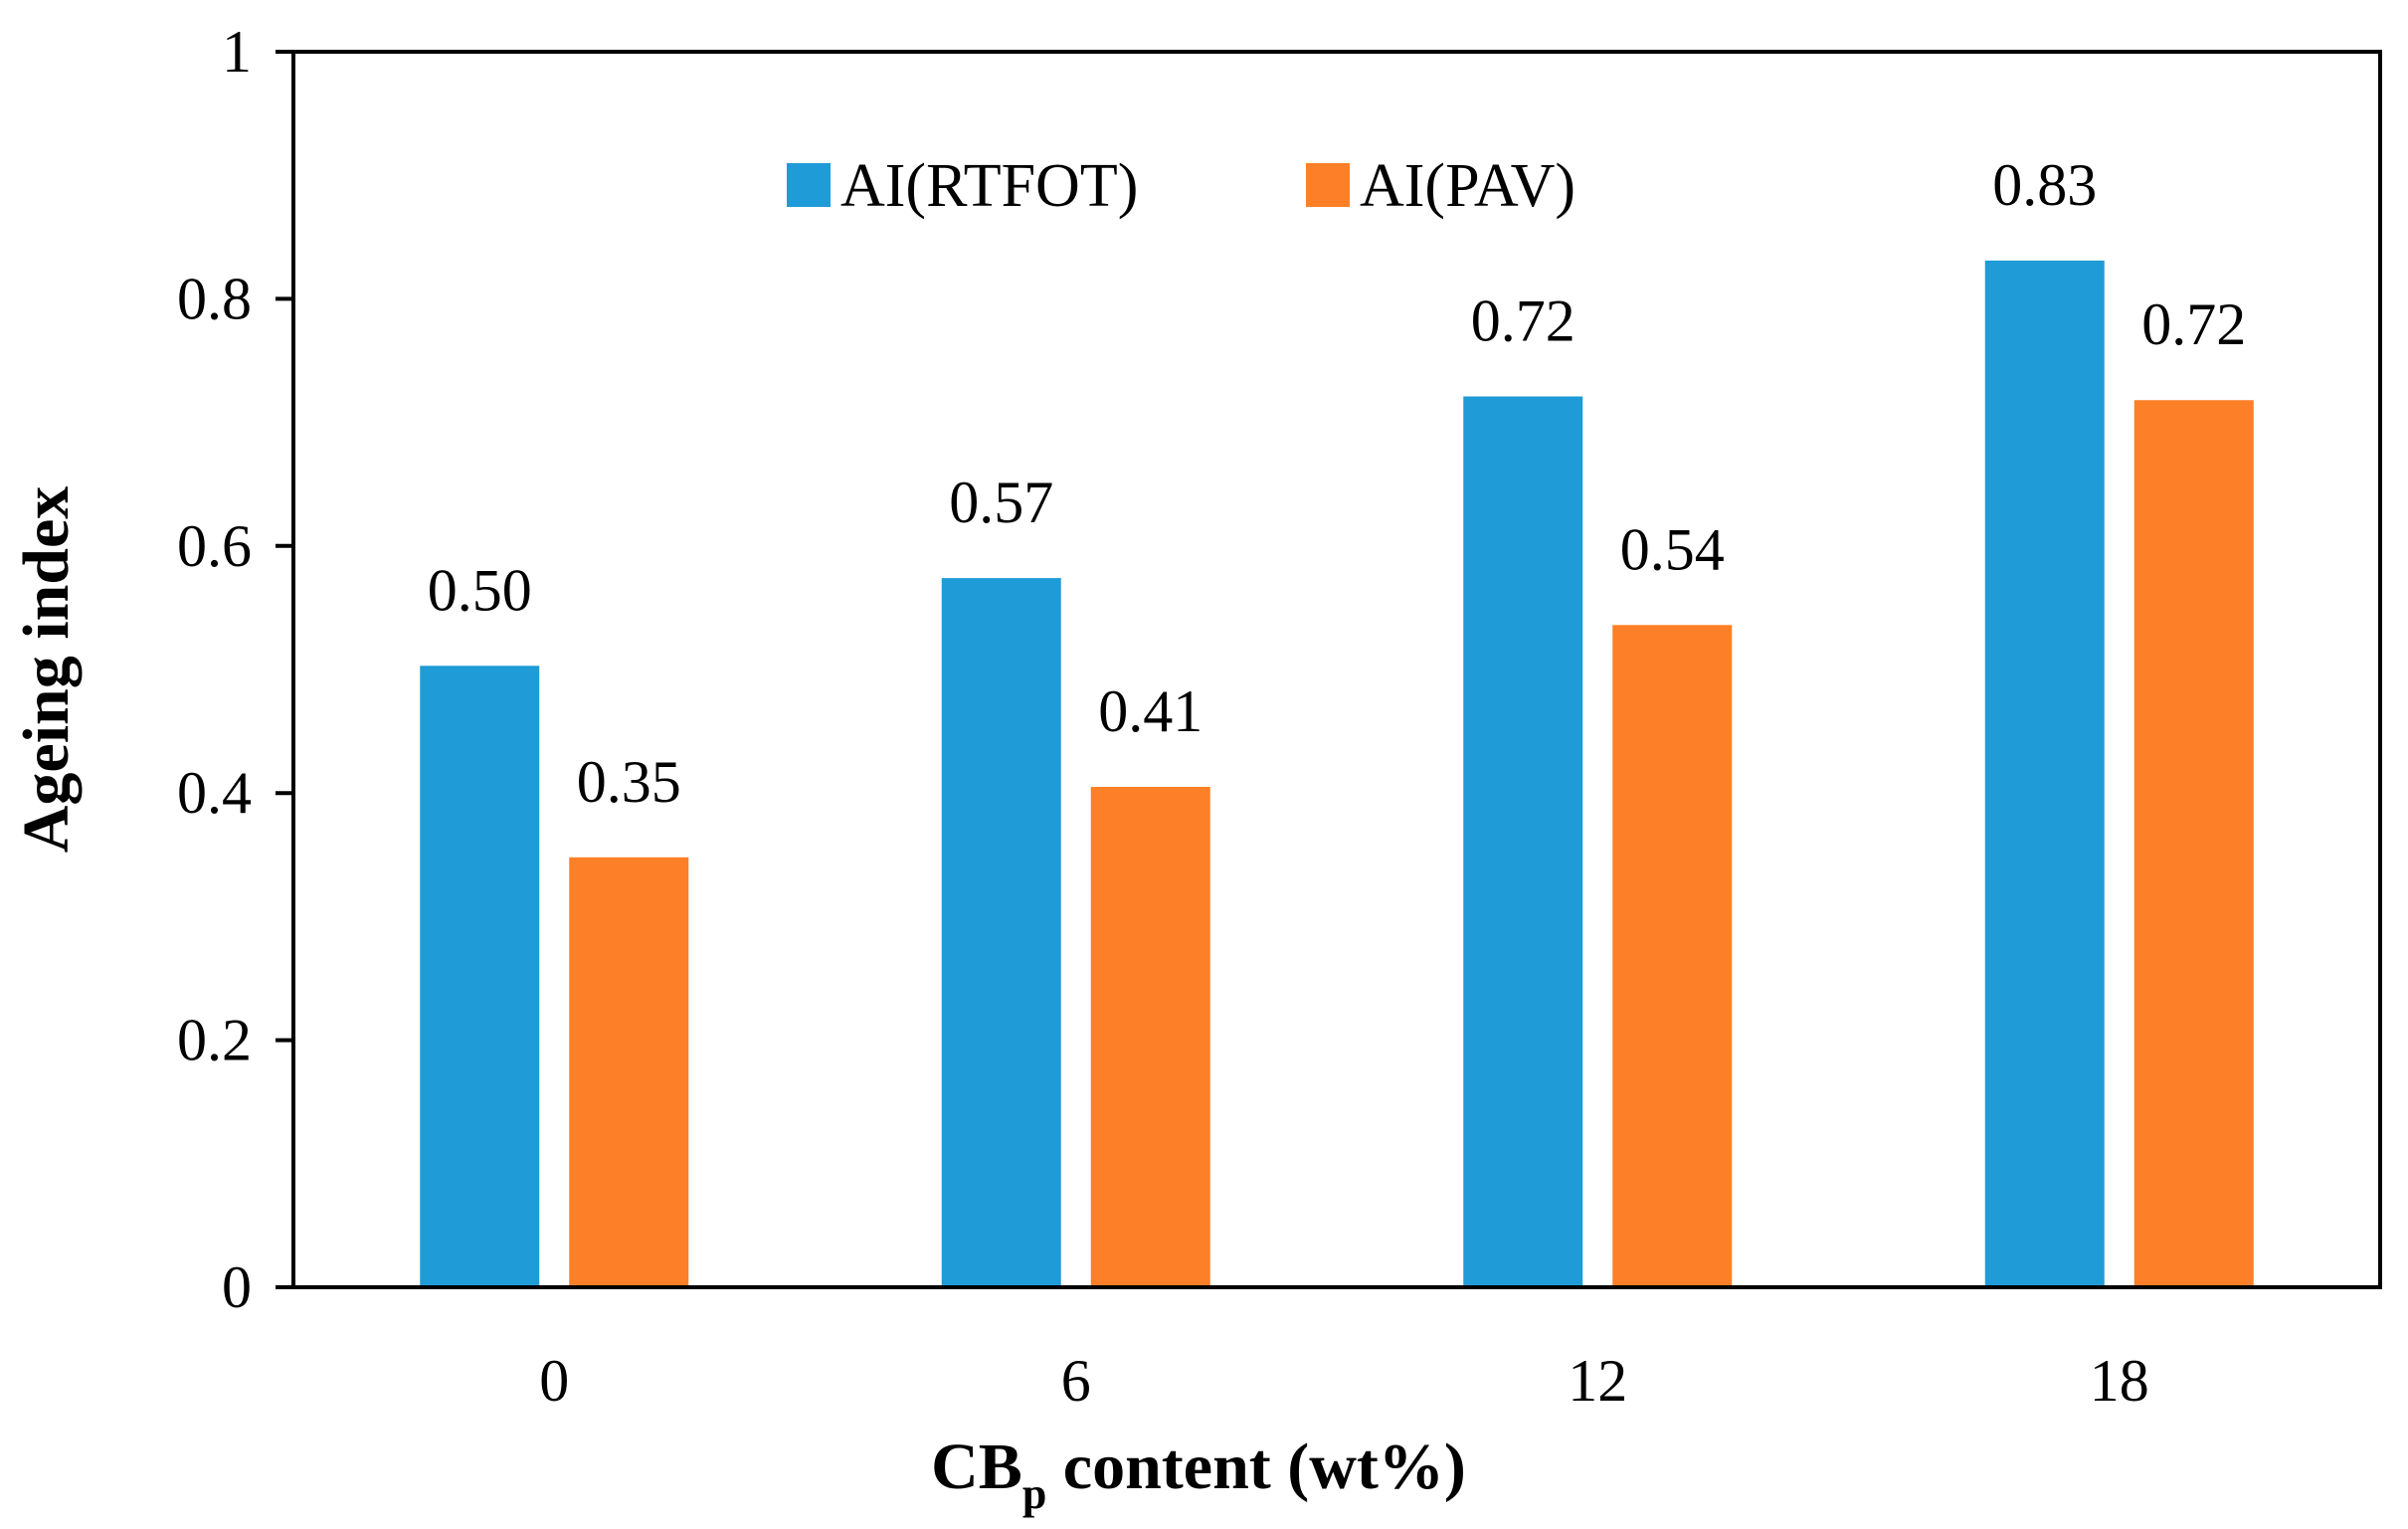 This screenshot has height=1529, width=2408. I want to click on data-label: 0.35, so click(629, 782).